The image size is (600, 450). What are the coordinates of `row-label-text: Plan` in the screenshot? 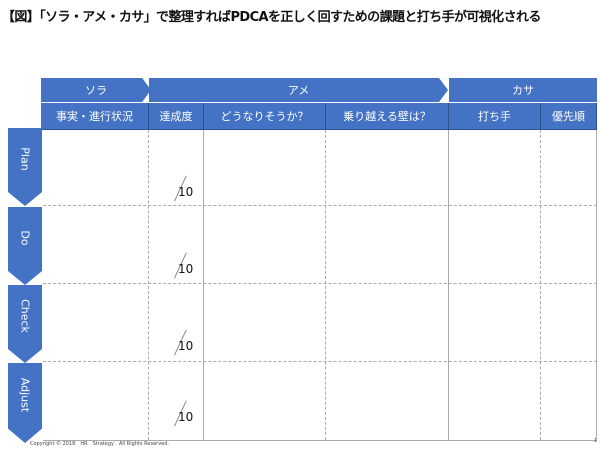 It's located at (25, 159).